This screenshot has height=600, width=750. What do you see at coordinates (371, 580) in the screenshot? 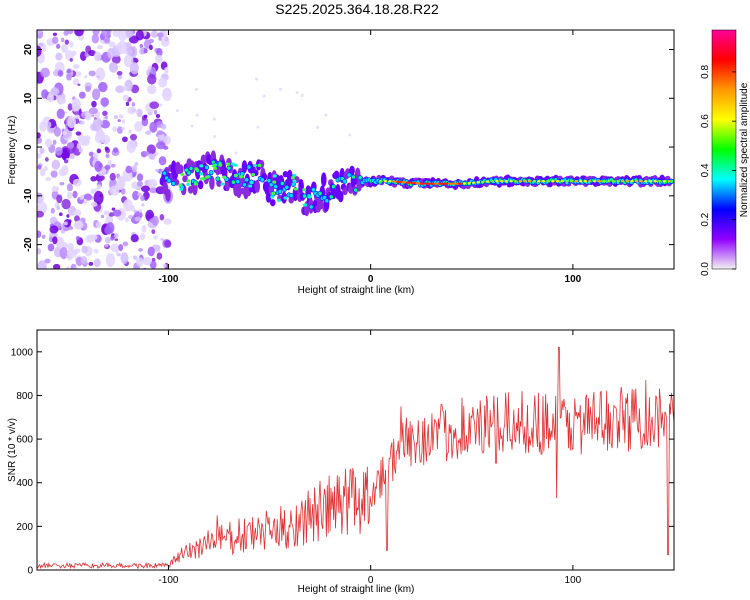
I see `snr-x-tick-label: 0` at bounding box center [371, 580].